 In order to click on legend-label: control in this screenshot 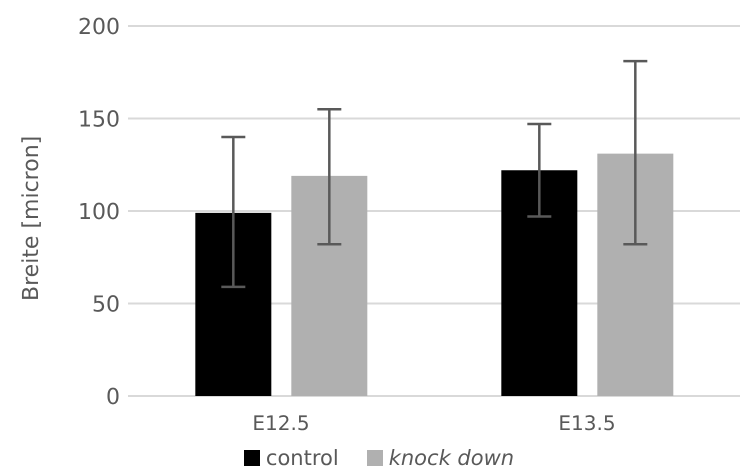, I will do `click(302, 458)`.